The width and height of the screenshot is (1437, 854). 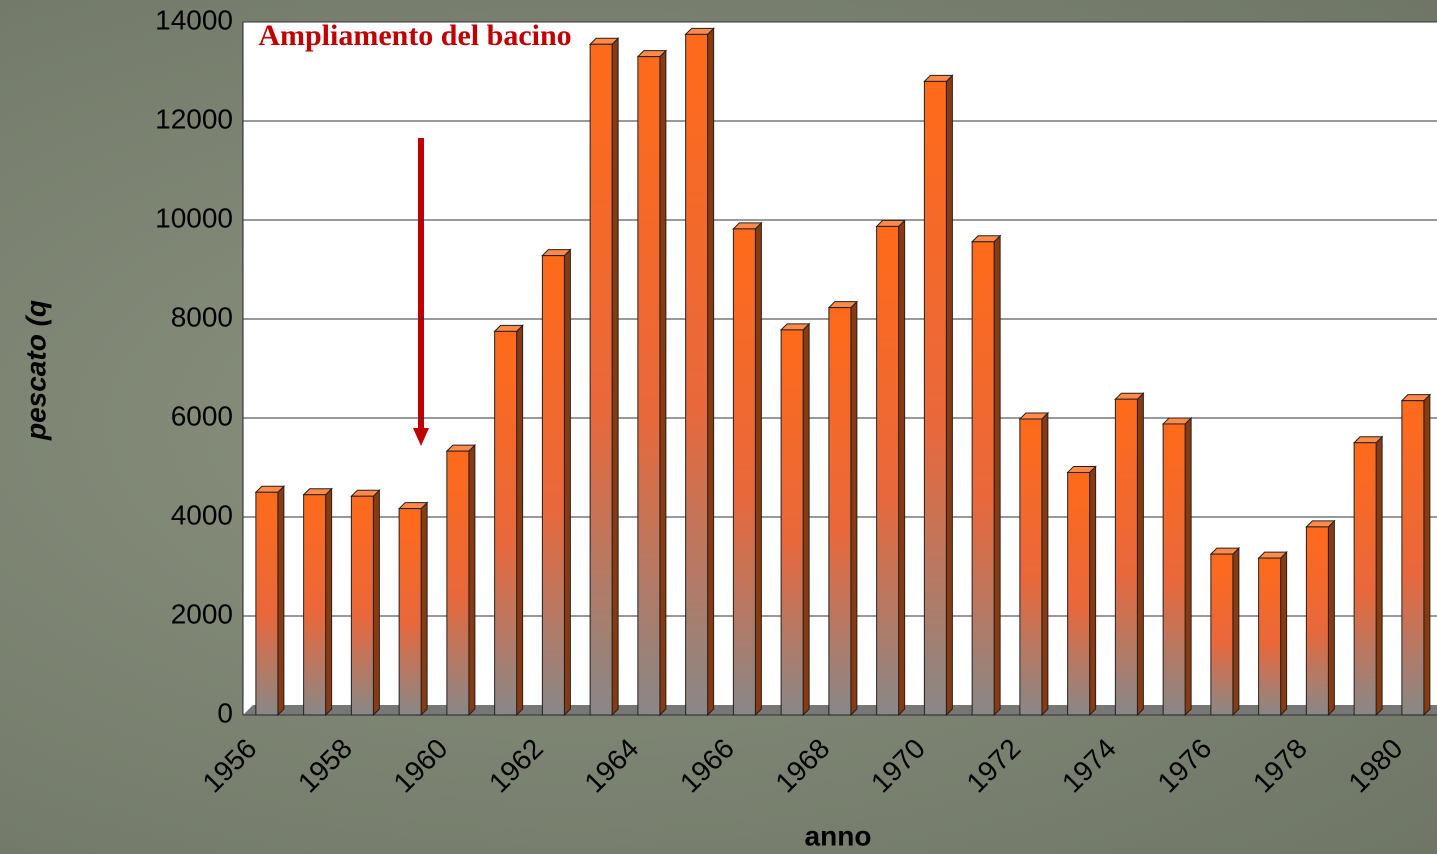 I want to click on x-tick-label: 1976, so click(x=1184, y=766).